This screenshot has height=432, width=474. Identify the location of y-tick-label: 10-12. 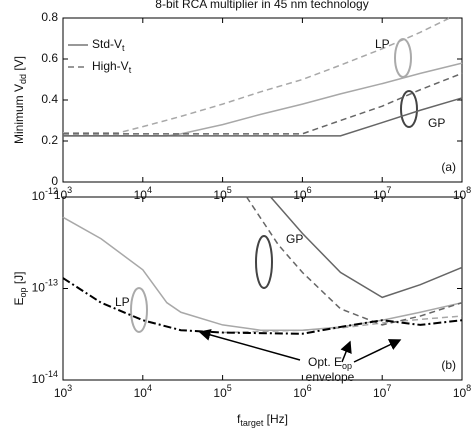
(45, 194).